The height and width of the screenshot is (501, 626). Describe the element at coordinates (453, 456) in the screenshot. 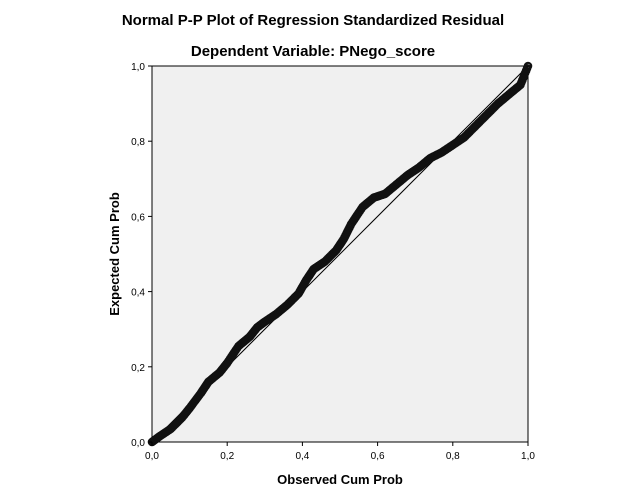

I see `x-tick-label: 0,8` at that location.